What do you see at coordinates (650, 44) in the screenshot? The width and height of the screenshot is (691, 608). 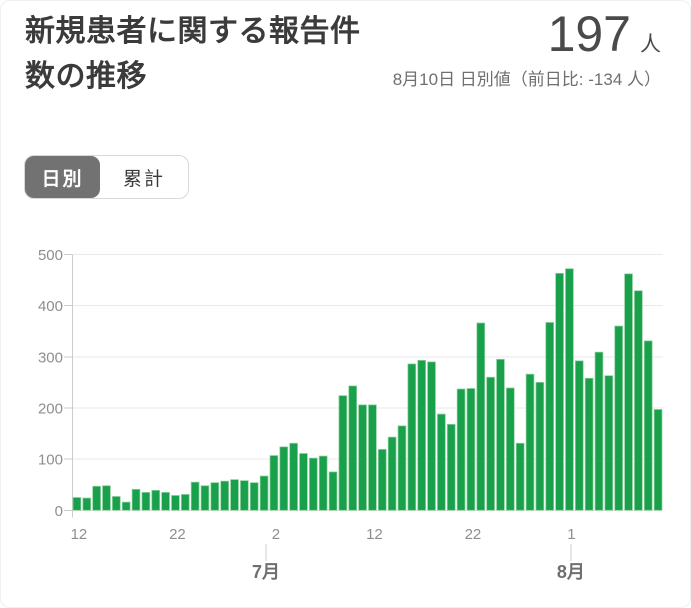 I see `current-value-unit: 人` at bounding box center [650, 44].